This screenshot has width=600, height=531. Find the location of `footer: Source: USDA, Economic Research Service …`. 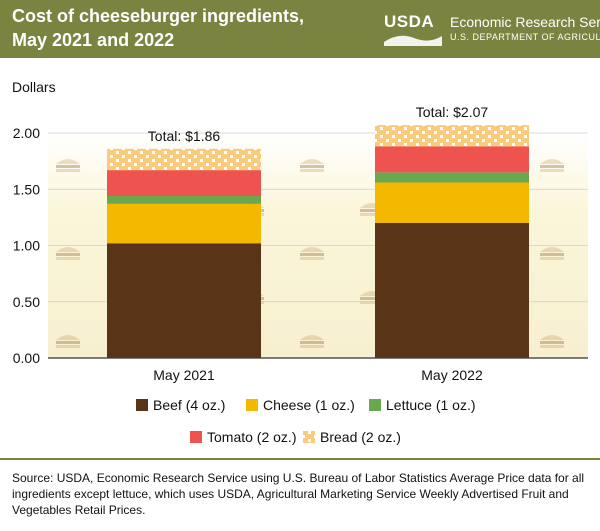

footer: Source: USDA, Economic Research Service … is located at coordinates (300, 494).